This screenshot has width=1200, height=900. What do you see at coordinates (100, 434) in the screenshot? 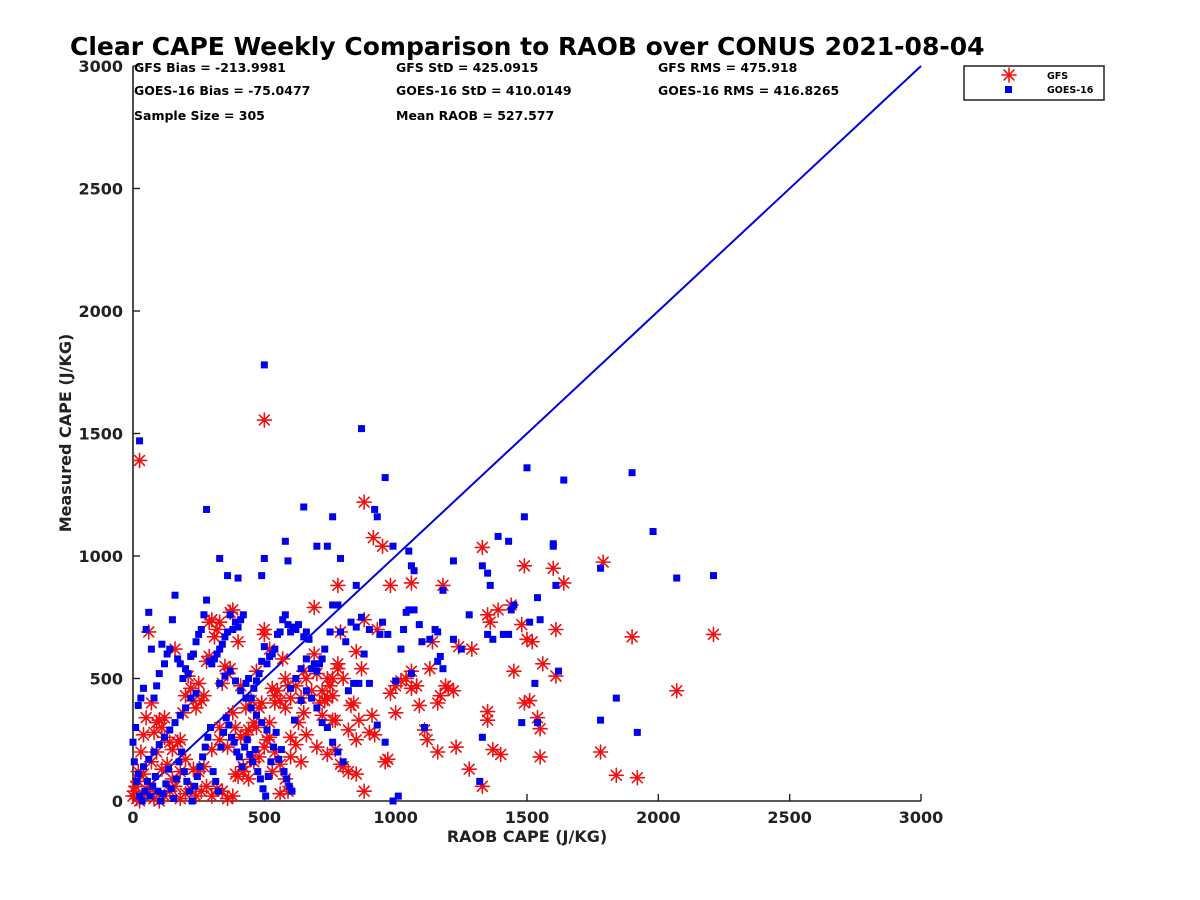
I see `y-tick-label: 1500` at bounding box center [100, 434].